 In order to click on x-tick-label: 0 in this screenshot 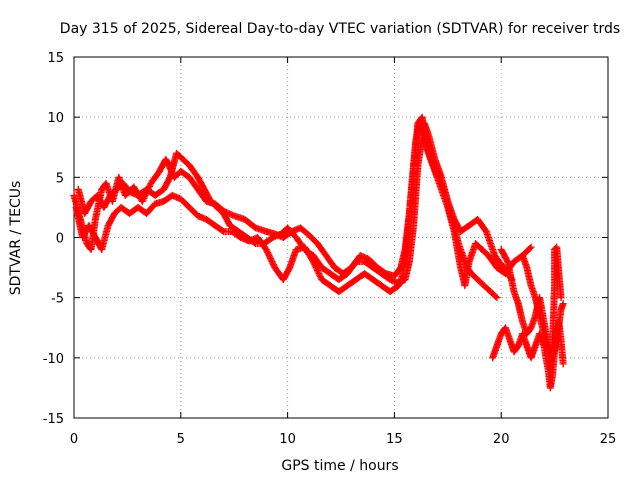, I will do `click(74, 439)`.